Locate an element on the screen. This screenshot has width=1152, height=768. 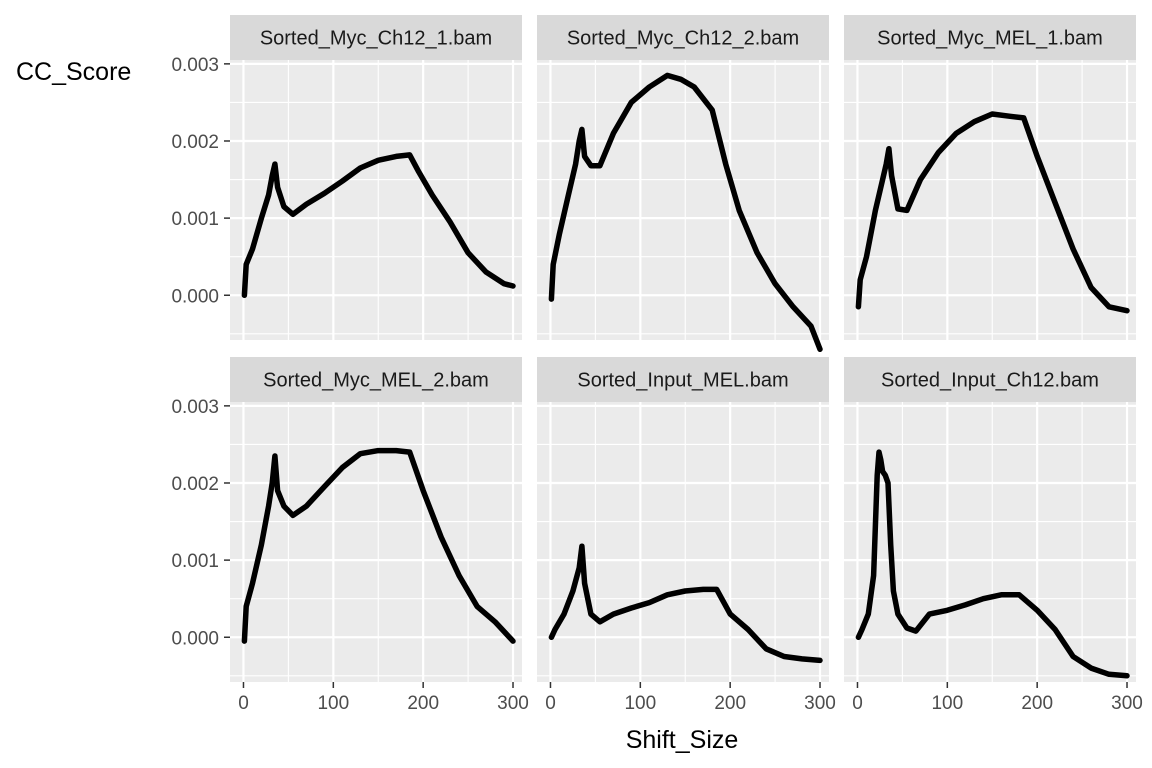
facet-panel: Sorted_Myc_Ch12_1.bam is located at coordinates (376, 177).